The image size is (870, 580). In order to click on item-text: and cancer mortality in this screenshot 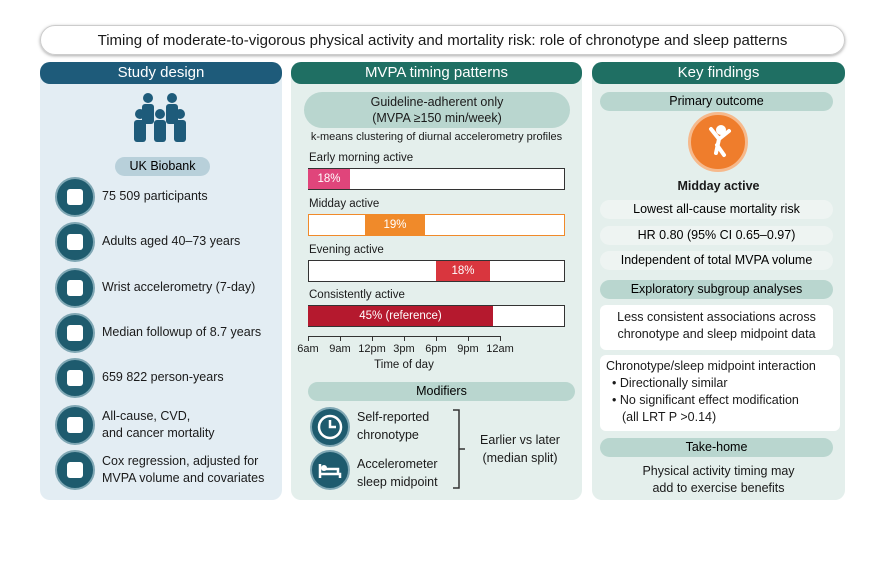, I will do `click(158, 432)`.